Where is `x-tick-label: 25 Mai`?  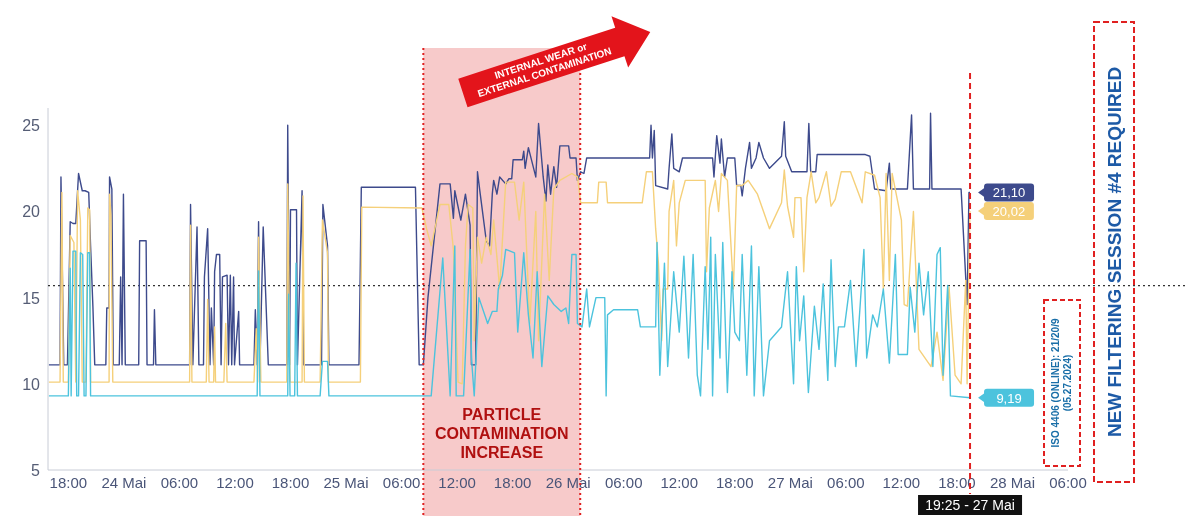 x-tick-label: 25 Mai is located at coordinates (346, 482).